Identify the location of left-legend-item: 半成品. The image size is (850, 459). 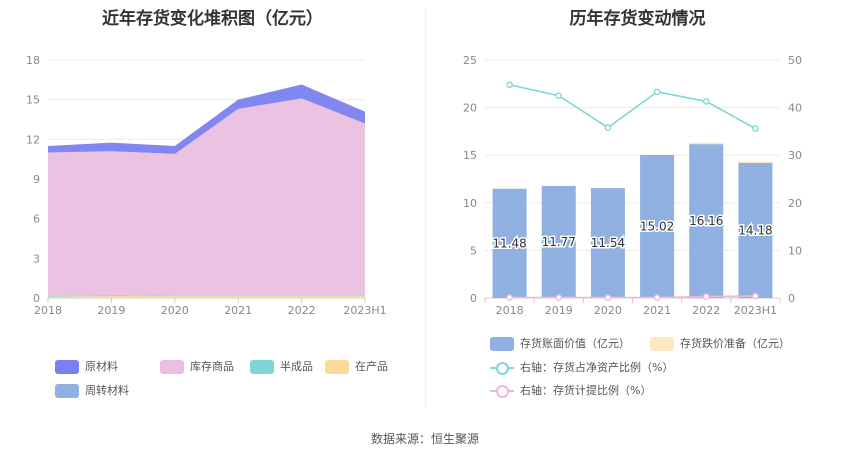
(281, 367).